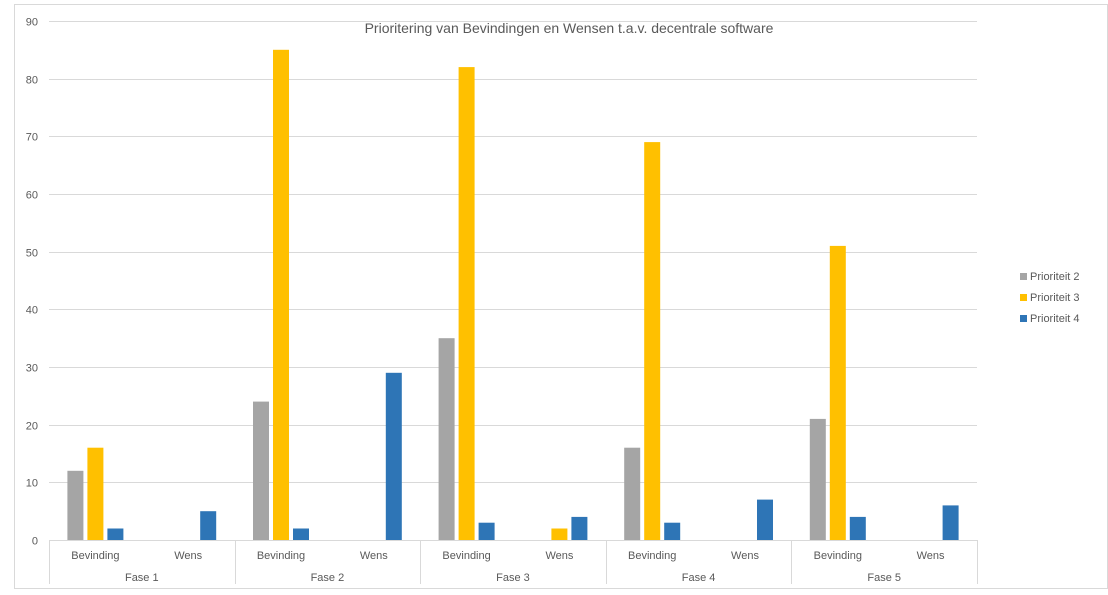  What do you see at coordinates (1055, 319) in the screenshot?
I see `legend-label: Prioriteit 4` at bounding box center [1055, 319].